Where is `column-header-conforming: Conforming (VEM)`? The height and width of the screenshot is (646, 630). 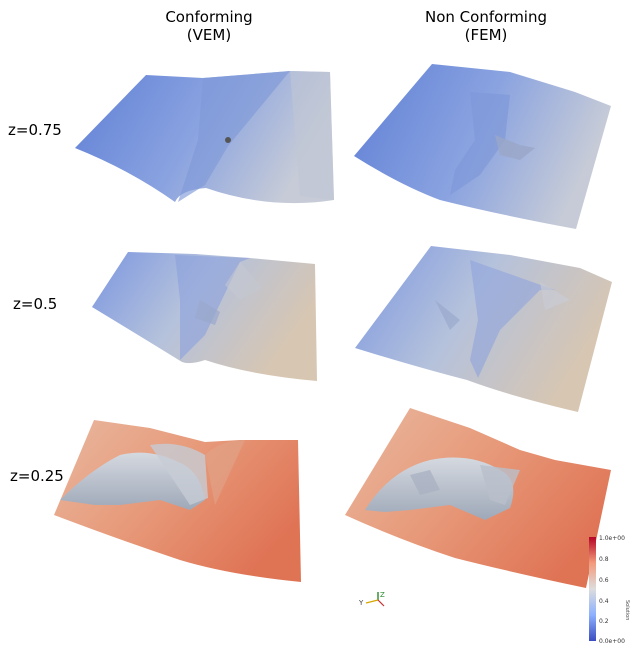
column-header-conforming: Conforming (VEM) is located at coordinates (209, 26).